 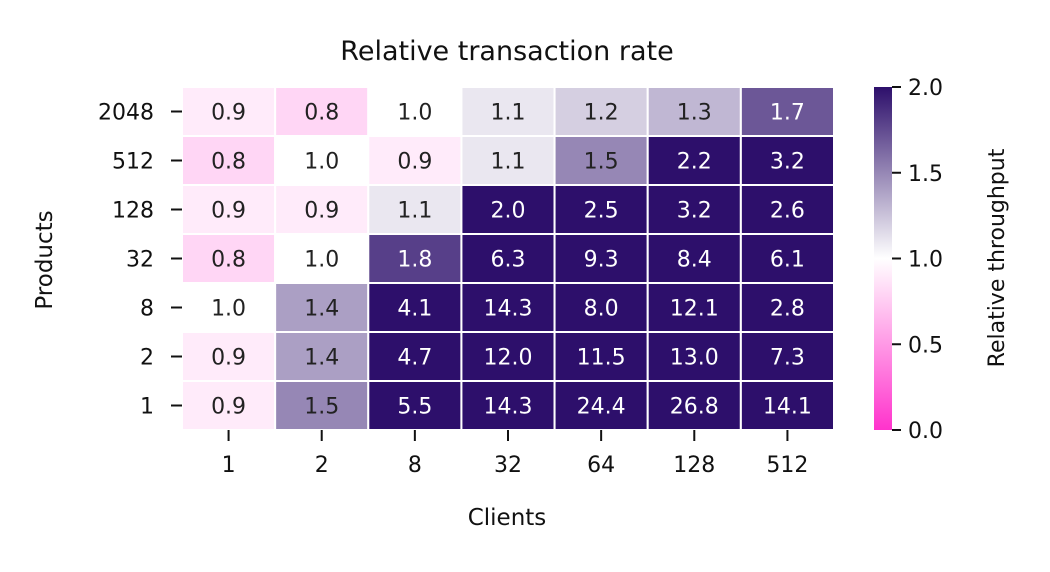 I want to click on heatmap-cell-label: 12.0, so click(x=508, y=358).